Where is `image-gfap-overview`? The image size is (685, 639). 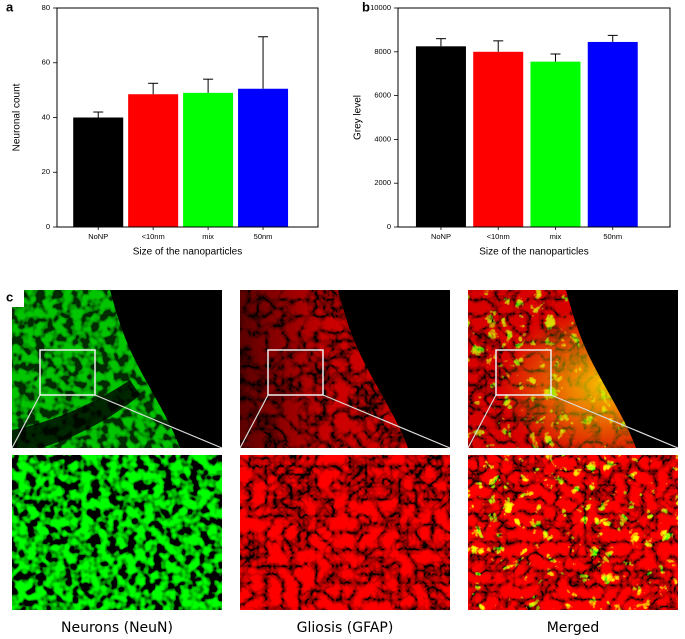 image-gfap-overview is located at coordinates (345, 369).